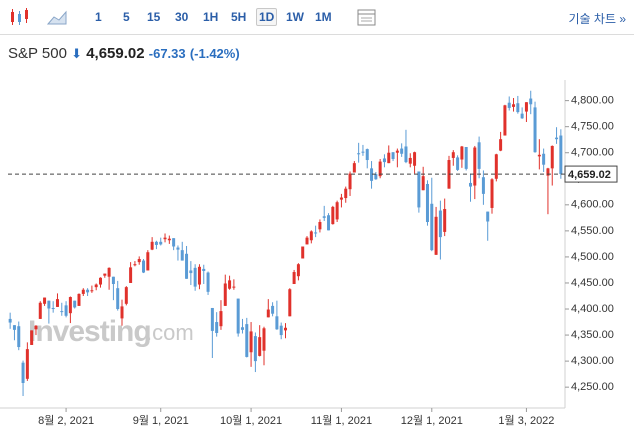  What do you see at coordinates (592, 361) in the screenshot?
I see `y-tick-label: 4,300.00` at bounding box center [592, 361].